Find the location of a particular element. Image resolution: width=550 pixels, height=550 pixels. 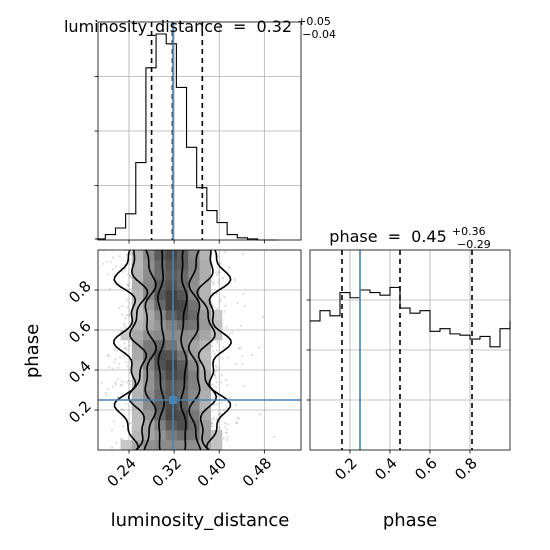

phase-y-axis-label: phase is located at coordinates (32, 351).